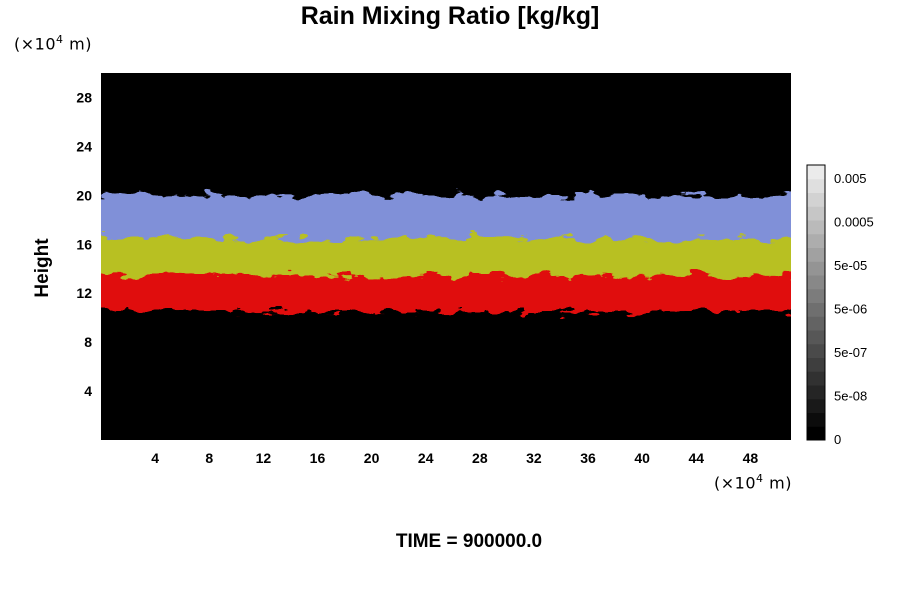  What do you see at coordinates (88, 391) in the screenshot?
I see `y-tick-label: 4` at bounding box center [88, 391].